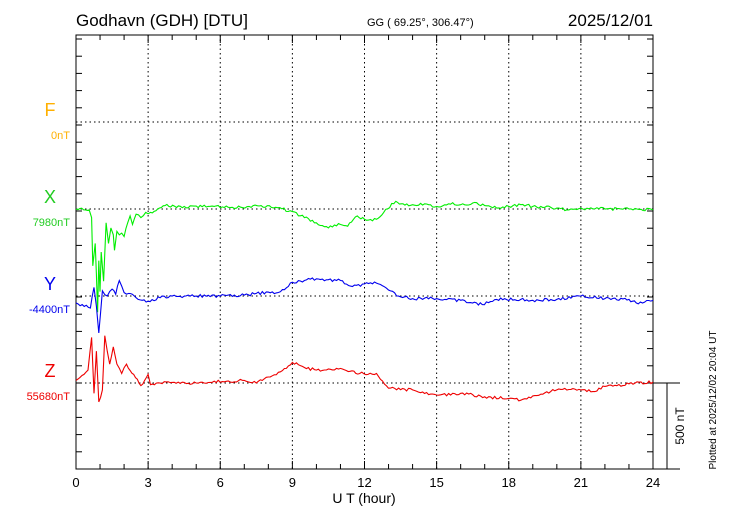 The image size is (730, 520). I want to click on baseline-value-y: -4400nT, so click(49, 310).